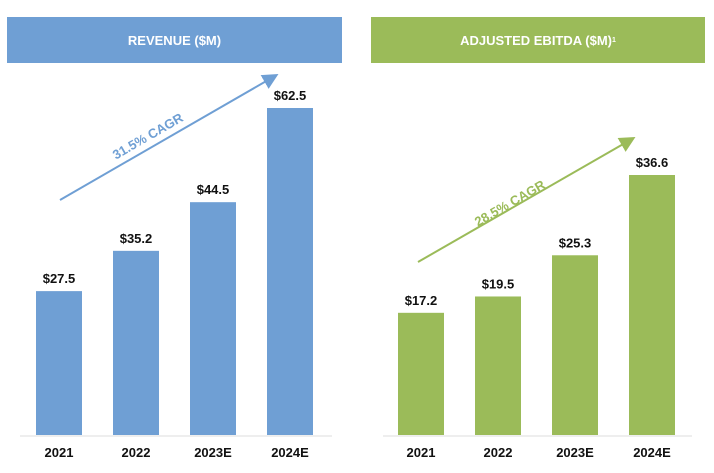 This screenshot has width=714, height=473. I want to click on data-label: $17.2, so click(421, 300).